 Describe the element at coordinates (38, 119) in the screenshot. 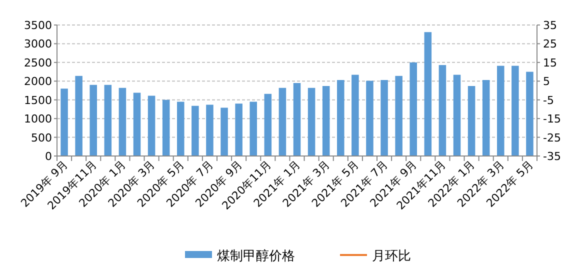

I see `y-tick-label: 1000` at that location.